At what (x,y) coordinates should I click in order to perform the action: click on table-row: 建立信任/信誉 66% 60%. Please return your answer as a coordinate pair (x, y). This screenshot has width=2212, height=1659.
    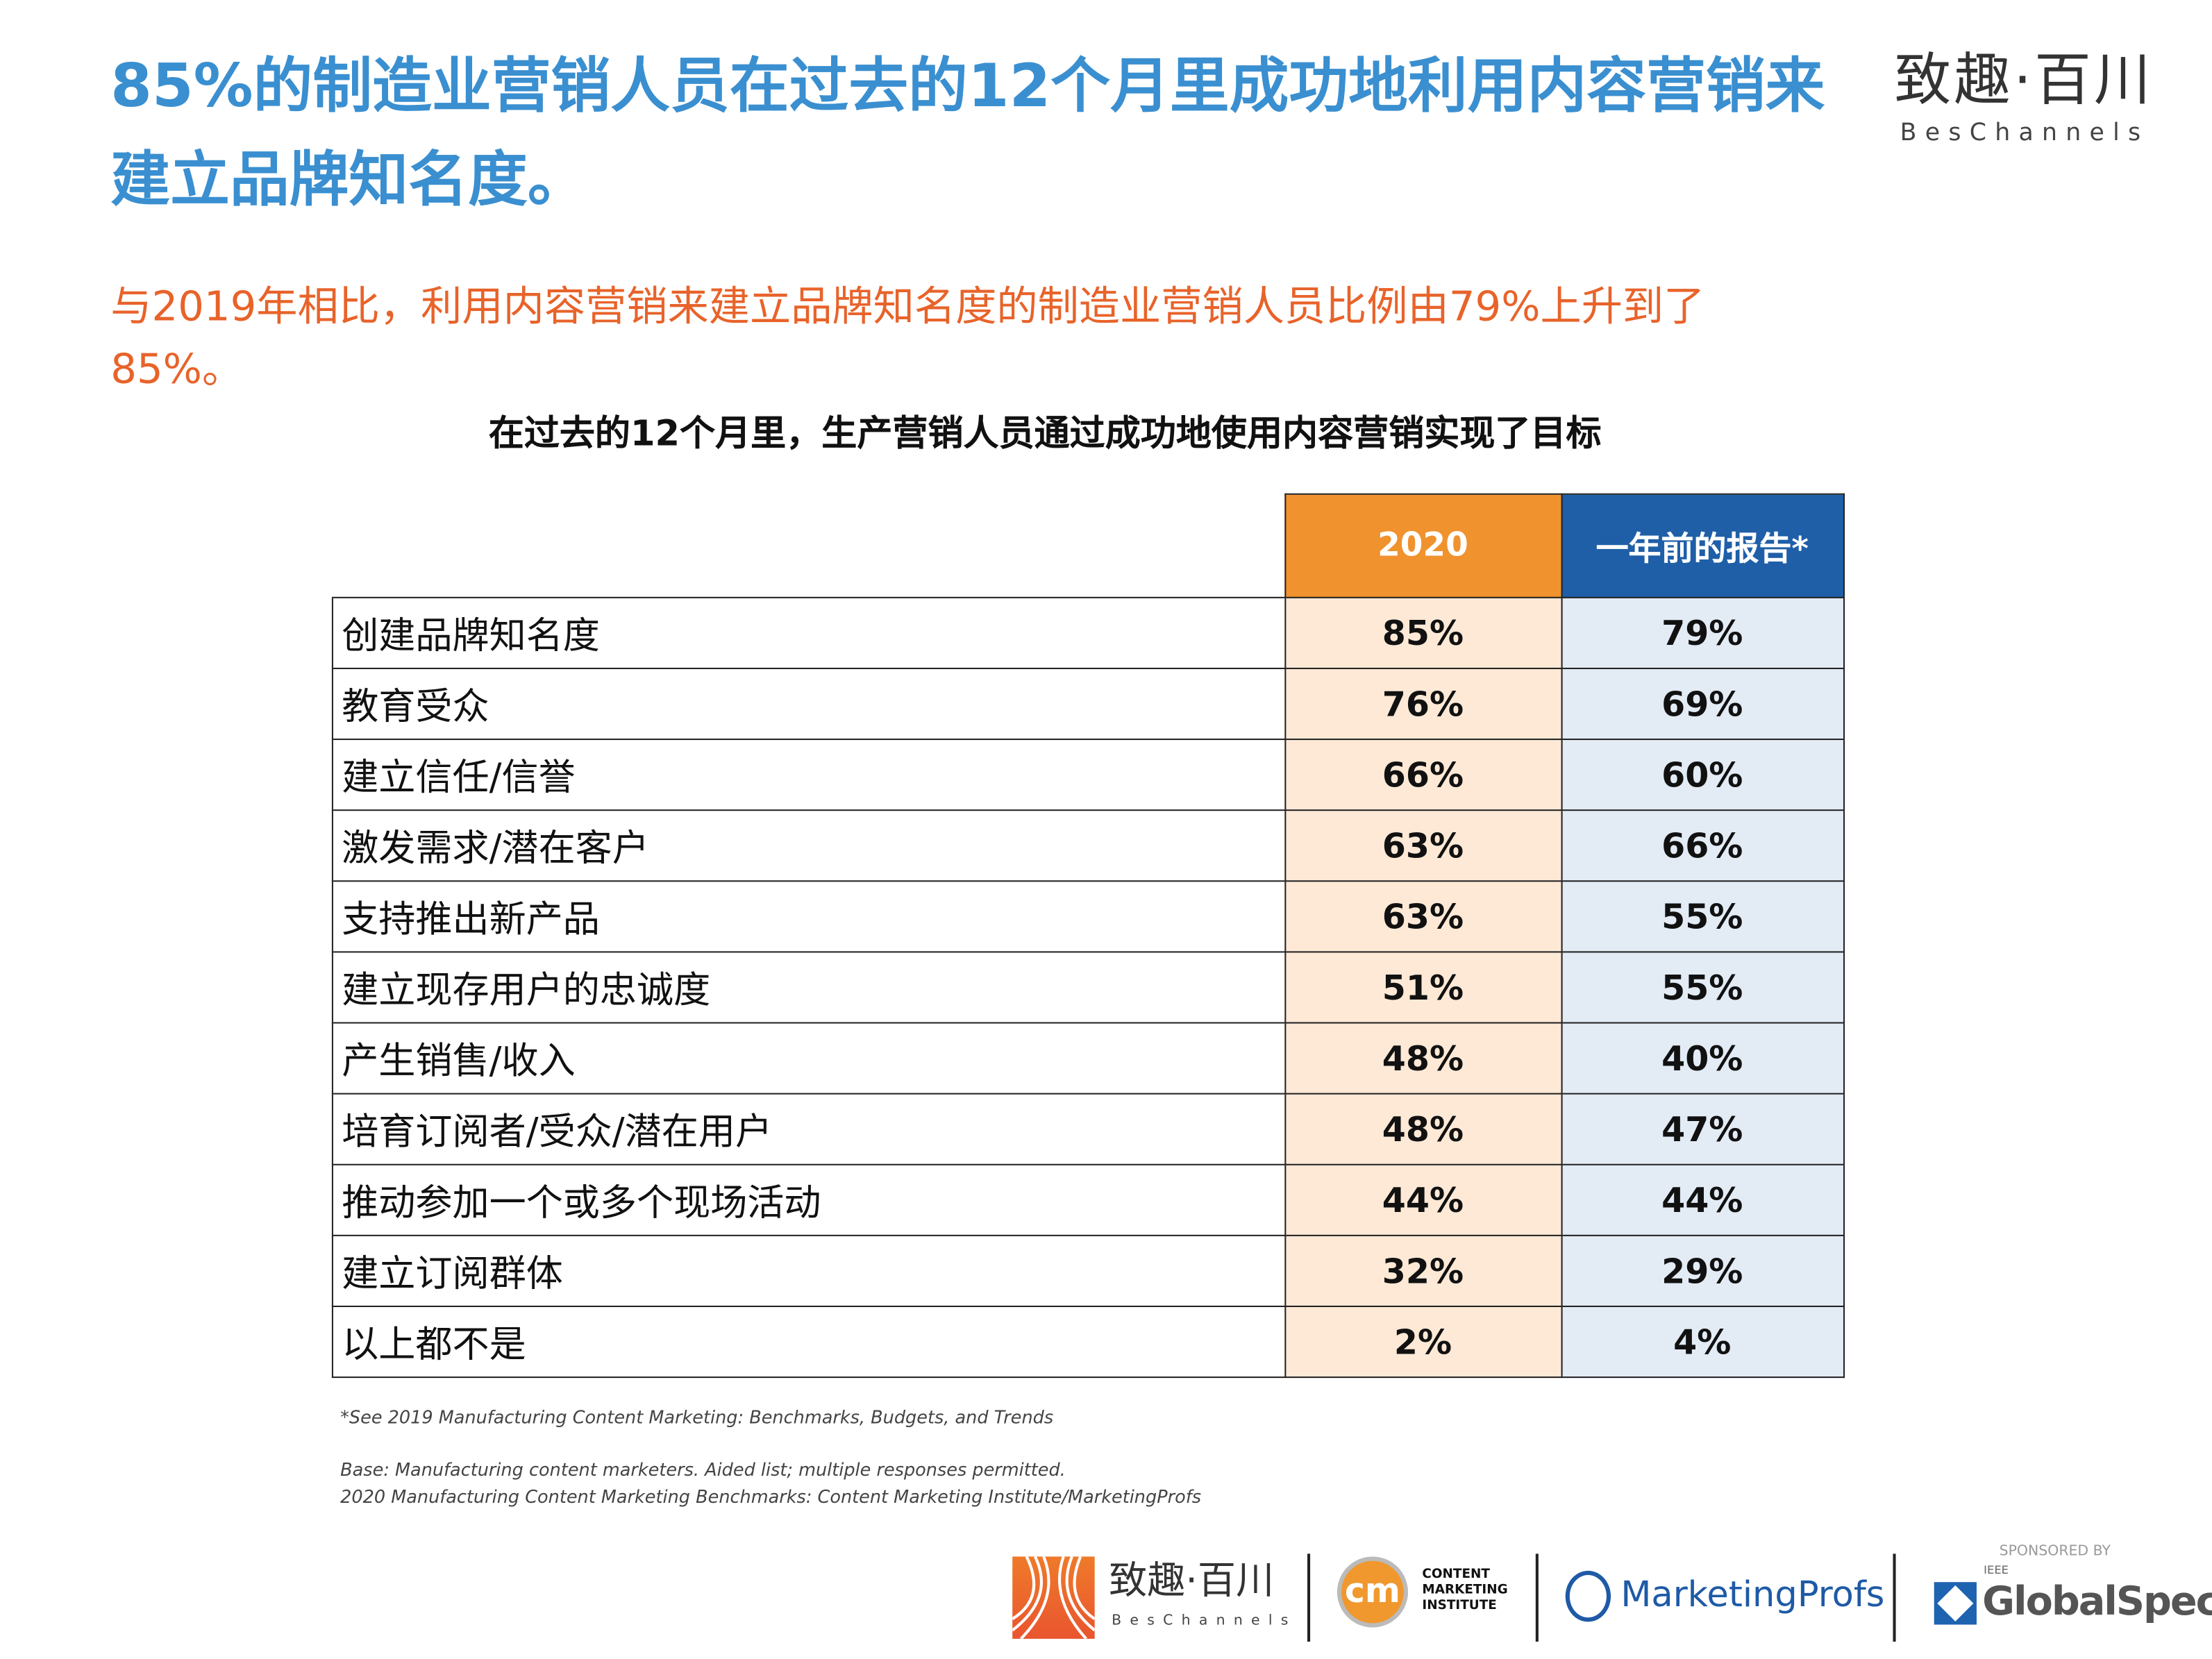
    Looking at the image, I should click on (1088, 775).